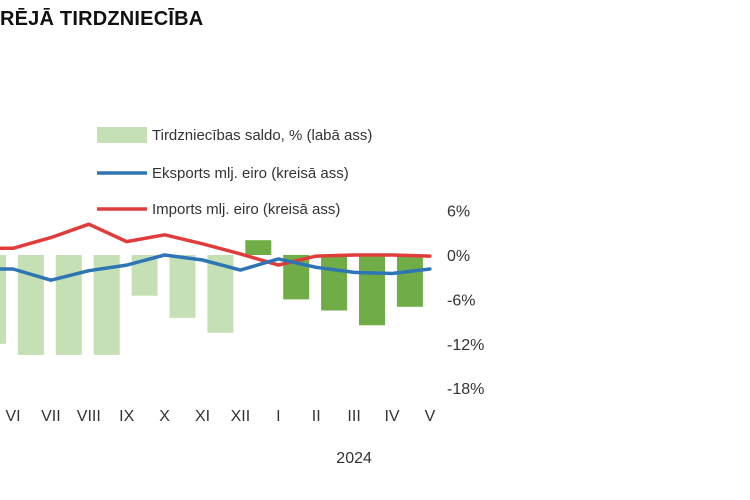 The image size is (750, 500). Describe the element at coordinates (430, 416) in the screenshot. I see `x-axis-tick-label: V` at that location.